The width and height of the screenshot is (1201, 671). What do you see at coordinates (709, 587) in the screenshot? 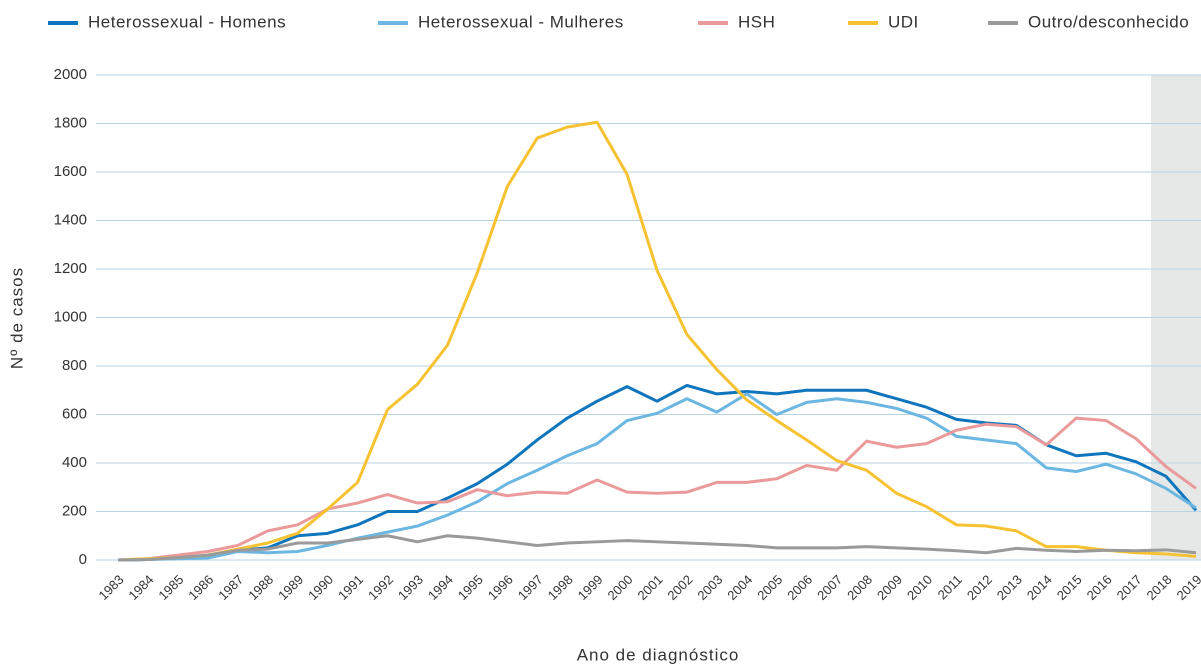
I see `x-tick-label: 2003` at bounding box center [709, 587].